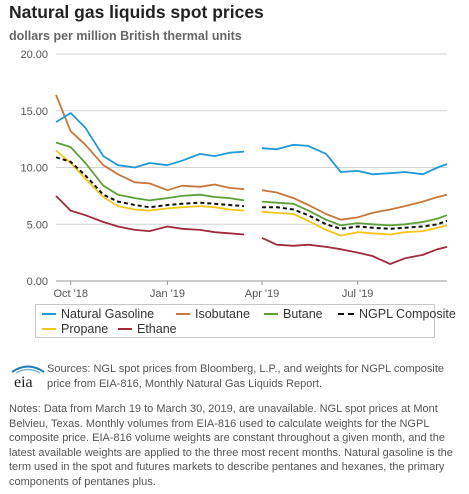  What do you see at coordinates (85, 329) in the screenshot?
I see `legend-label: Propane` at bounding box center [85, 329].